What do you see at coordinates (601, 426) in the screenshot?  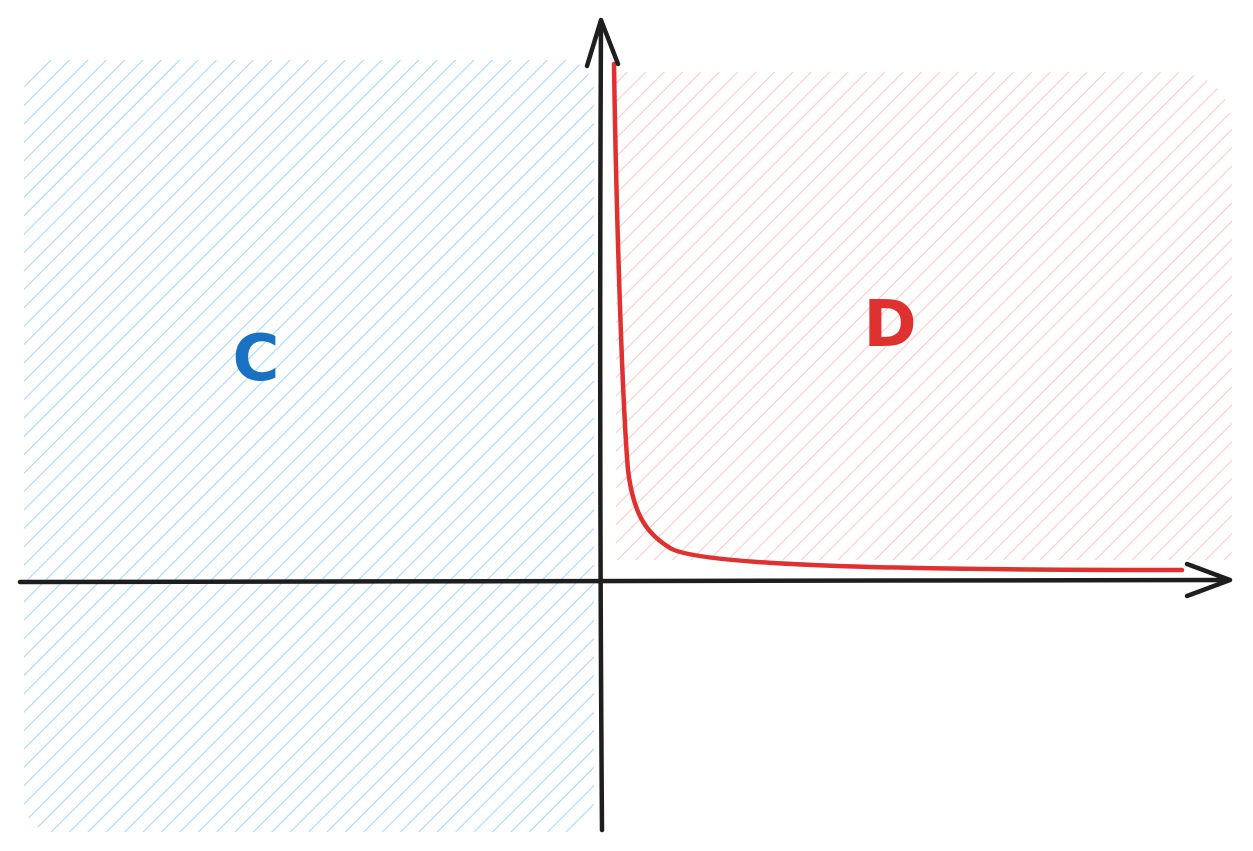 I see `y-axis` at bounding box center [601, 426].